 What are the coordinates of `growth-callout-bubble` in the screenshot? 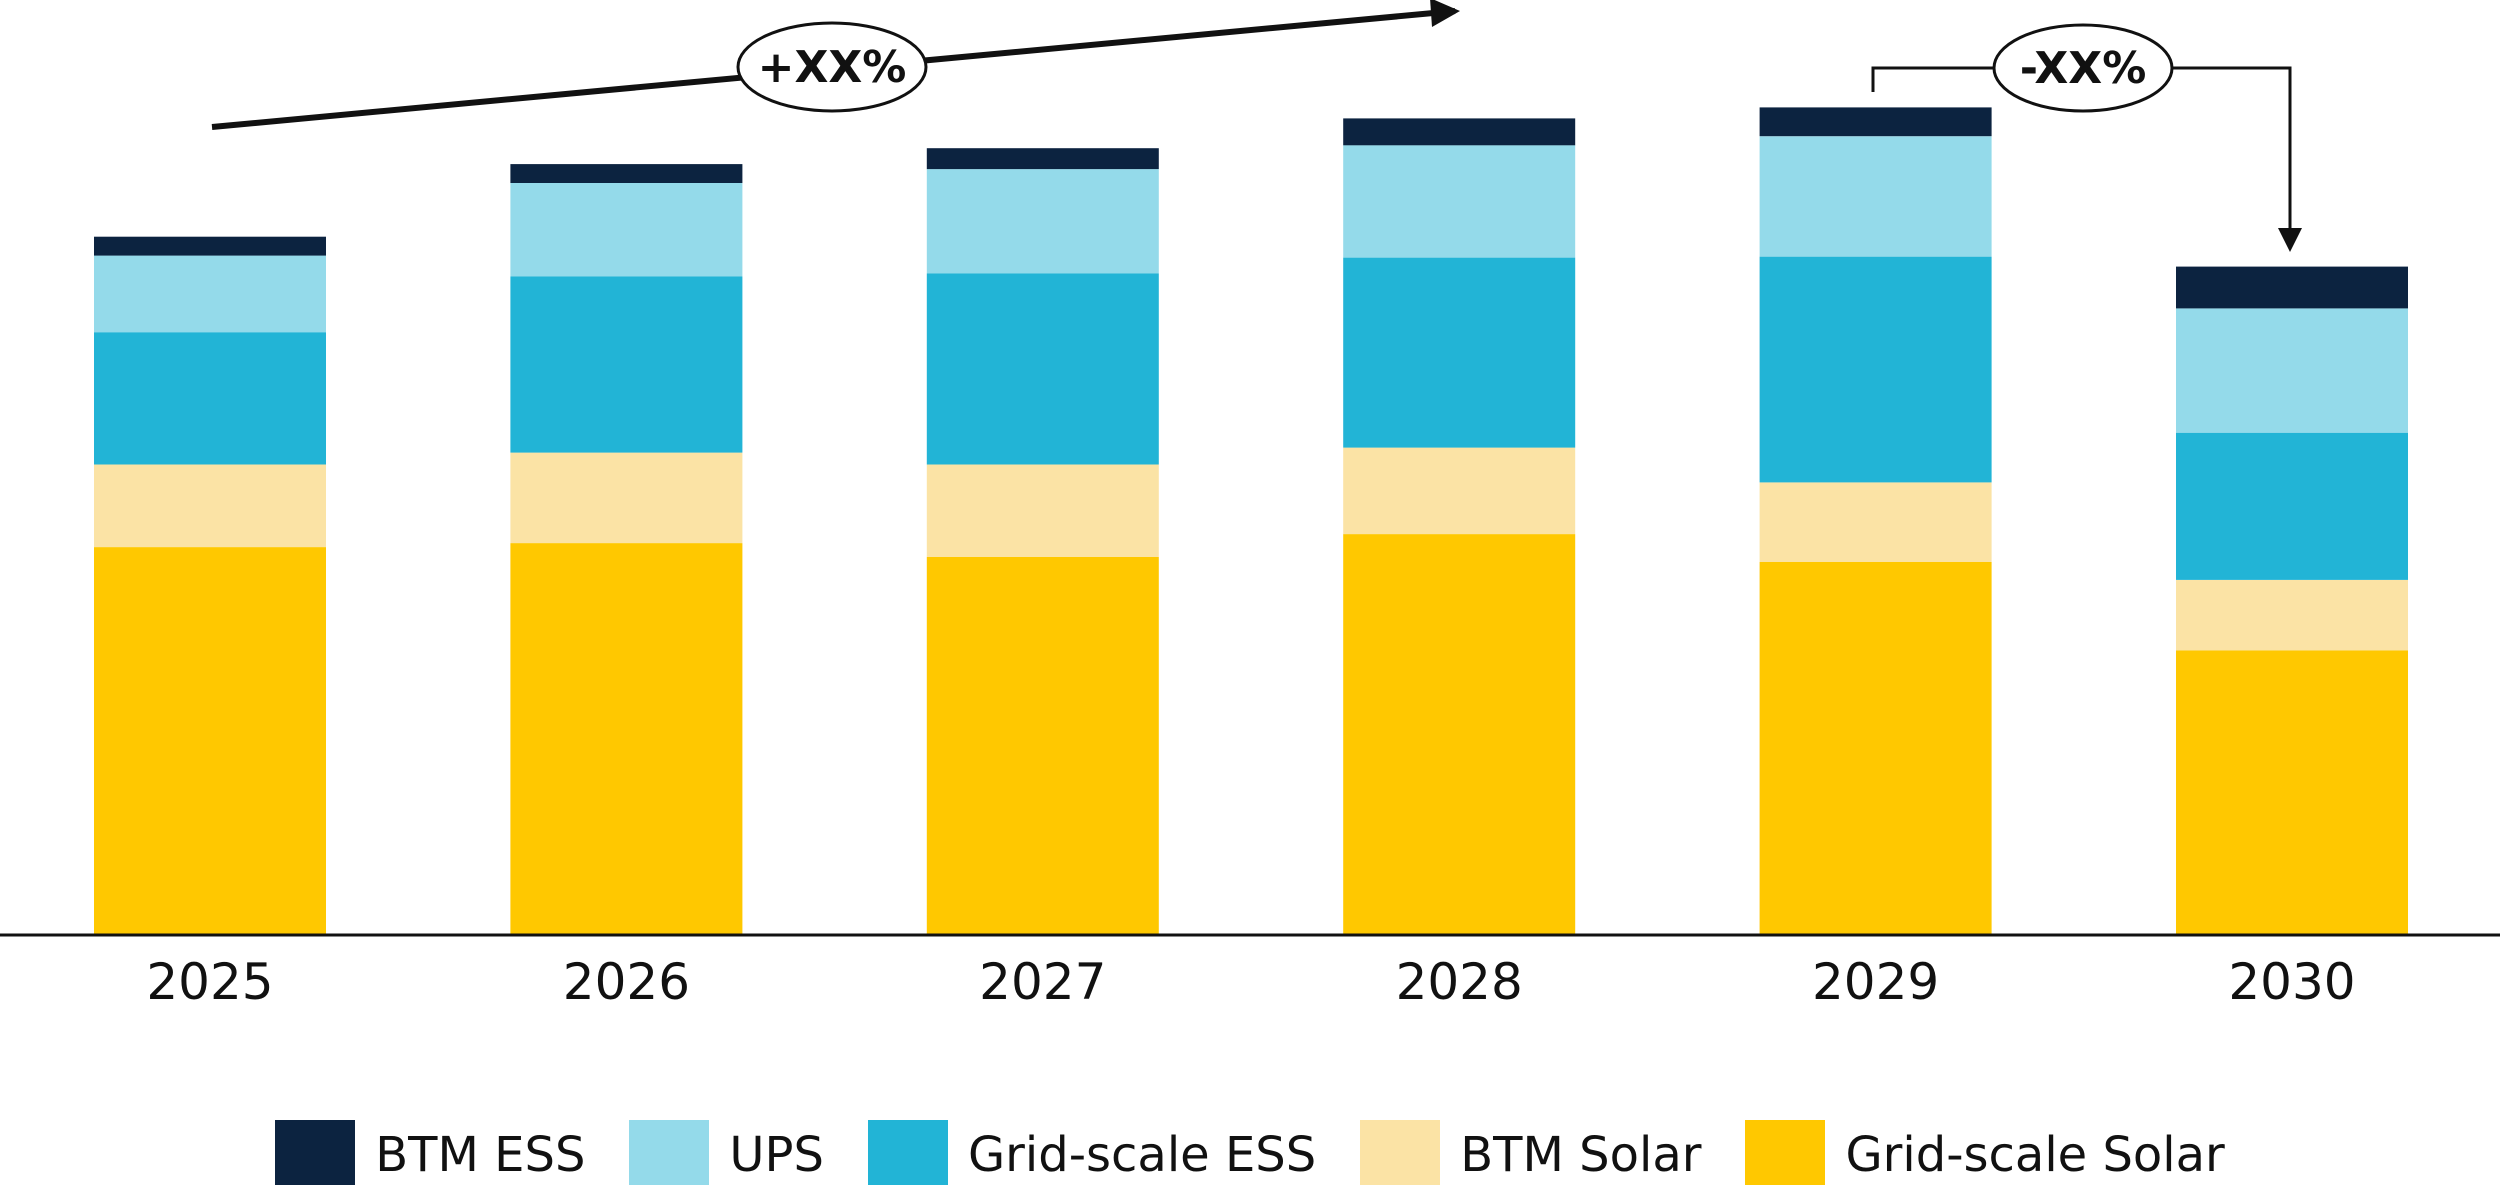 It's located at (832, 67).